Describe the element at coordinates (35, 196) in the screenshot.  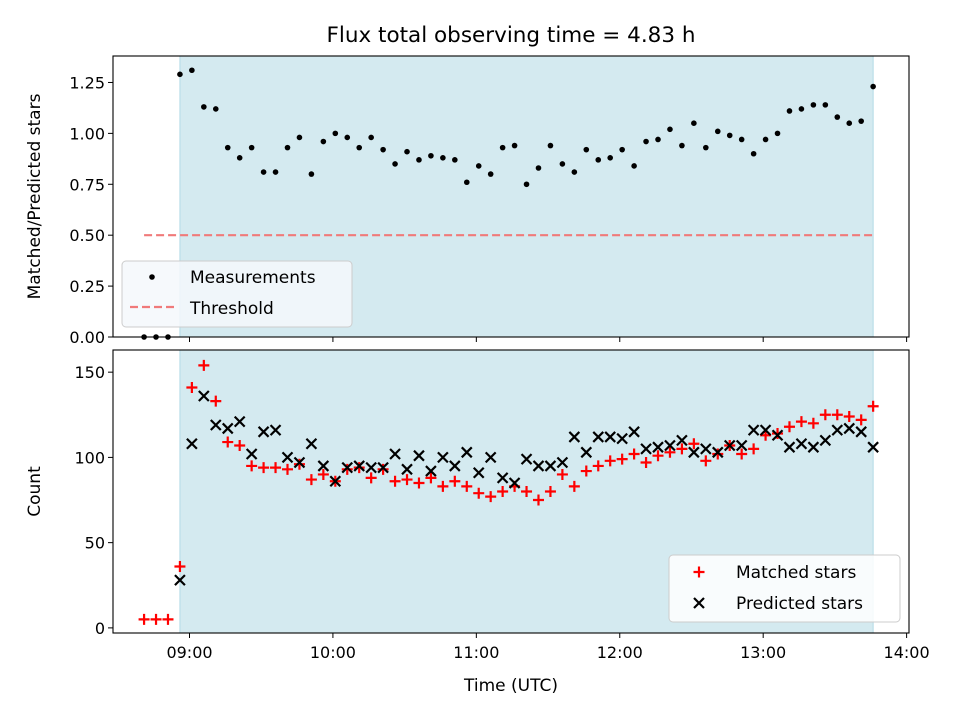
I see `ratio-panel-ylabel: Matched/Predicted stars` at that location.